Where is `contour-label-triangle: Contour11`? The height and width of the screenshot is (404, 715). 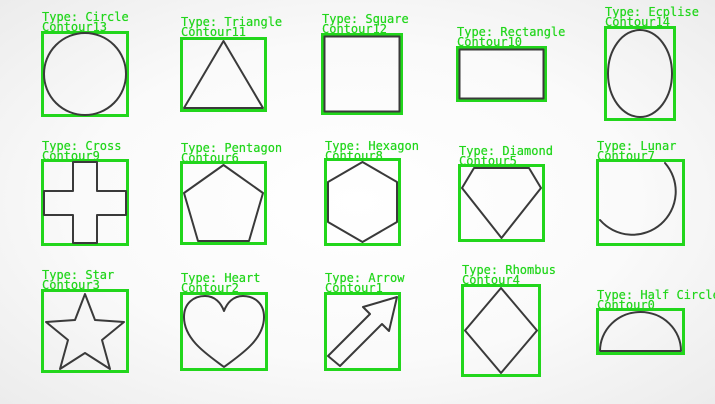
contour-label-triangle: Contour11 is located at coordinates (214, 32).